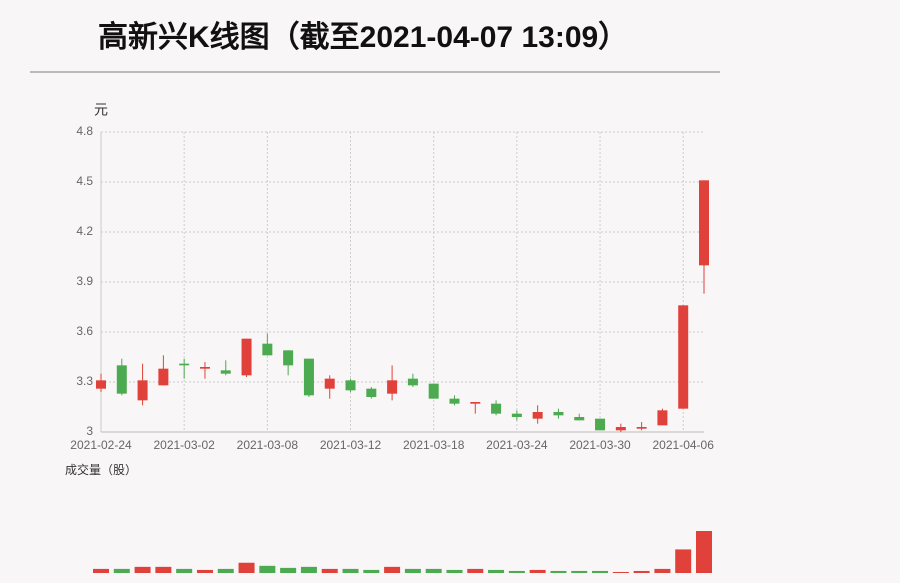  Describe the element at coordinates (84, 281) in the screenshot. I see `y-tick-label: 3.9` at that location.